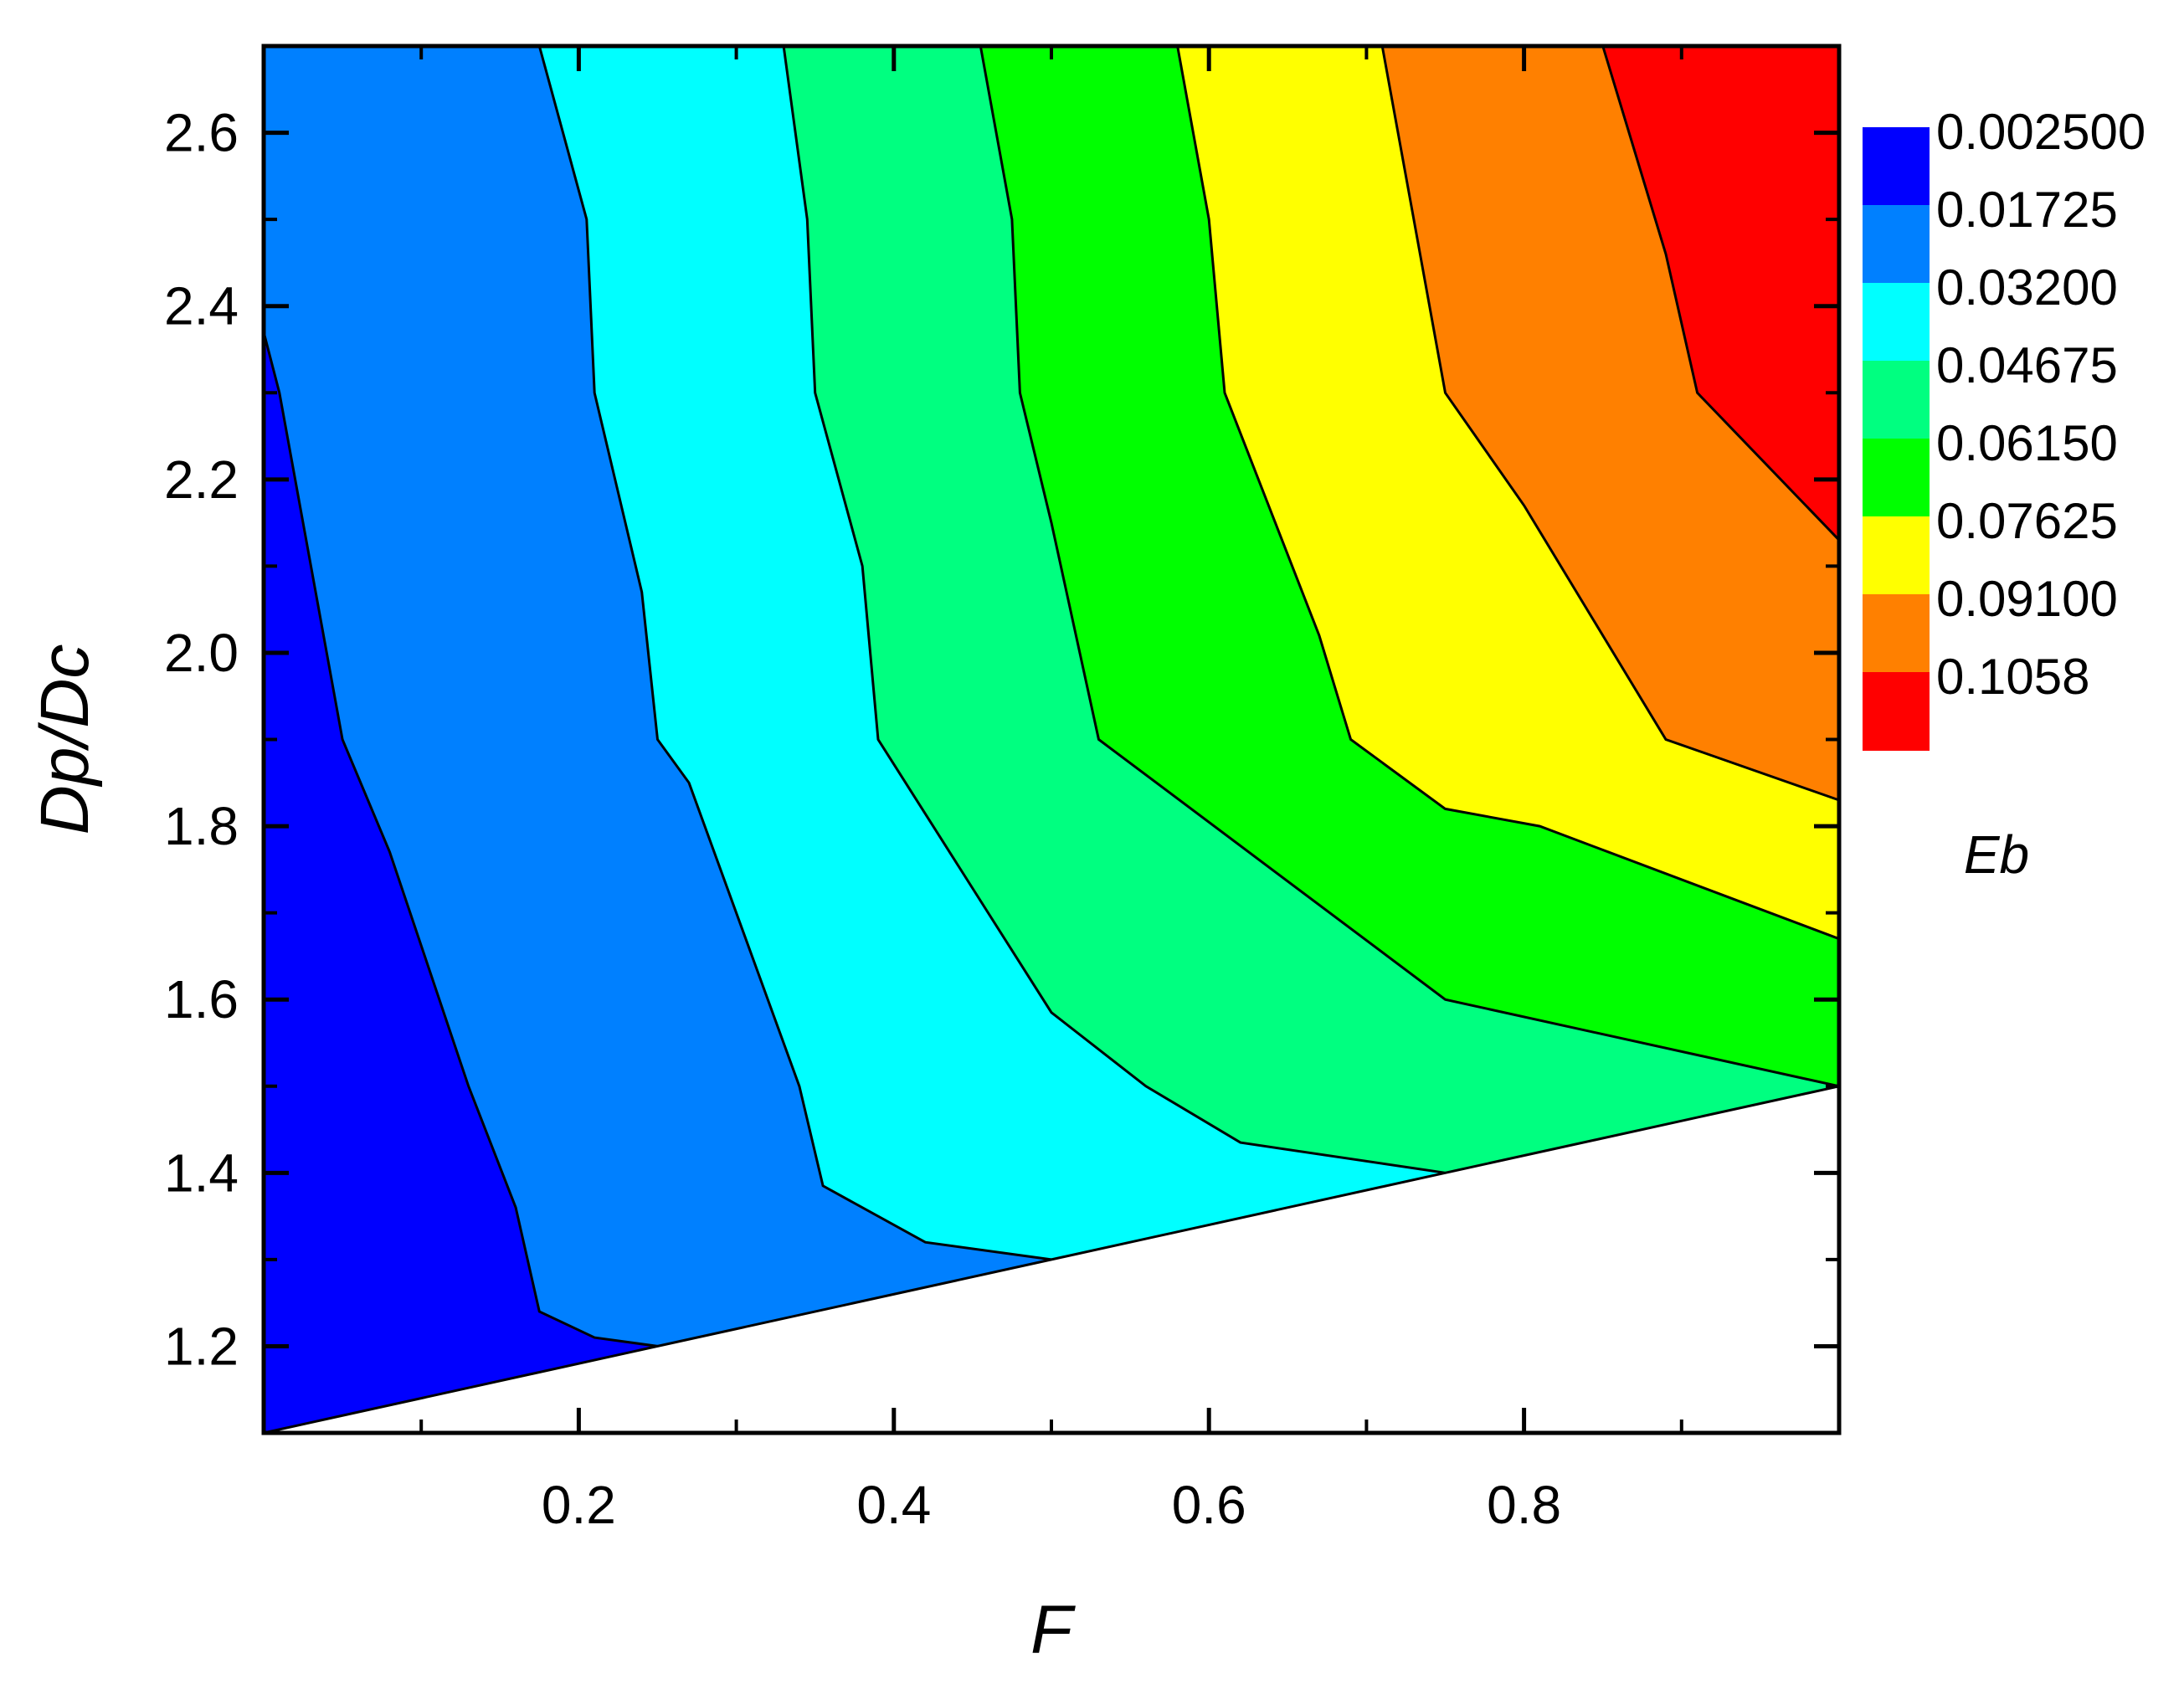 The width and height of the screenshot is (2184, 1684). What do you see at coordinates (579, 1505) in the screenshot?
I see `x-tick-label: 0.2` at bounding box center [579, 1505].